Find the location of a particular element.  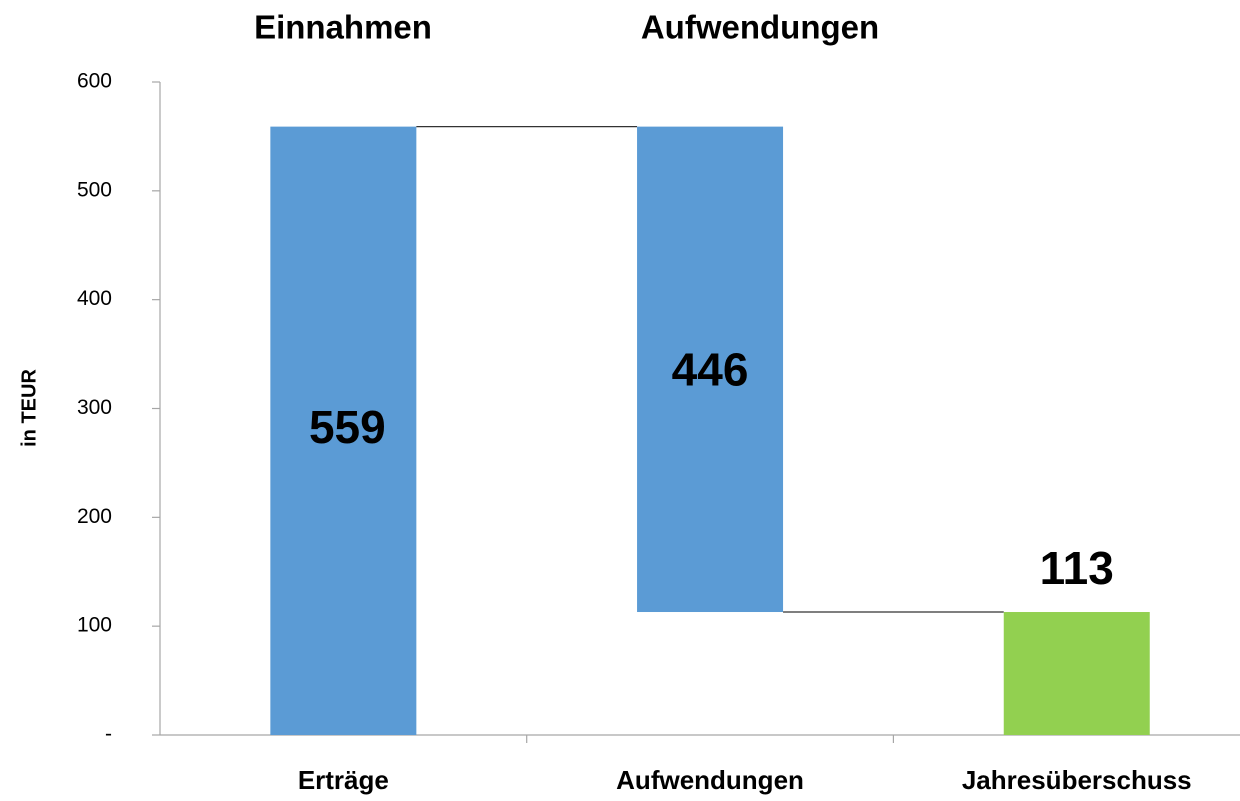

y-tick-label: 400 is located at coordinates (94, 298).